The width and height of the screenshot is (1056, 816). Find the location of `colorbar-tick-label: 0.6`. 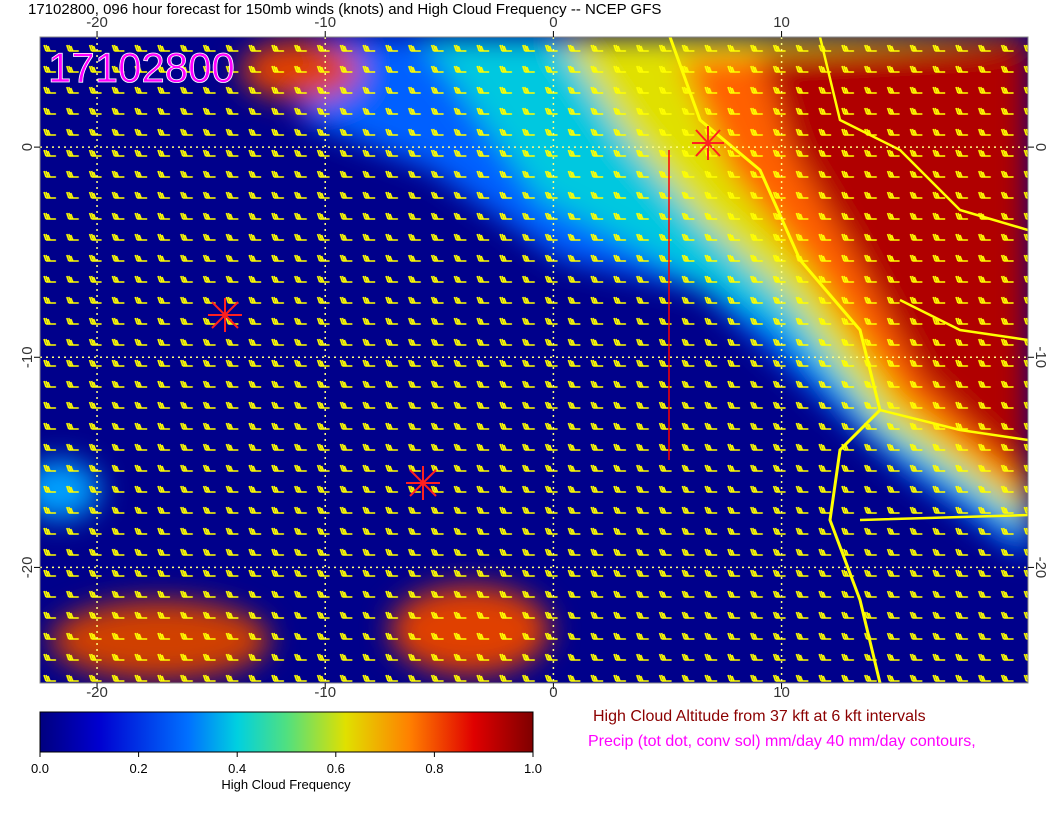

colorbar-tick-label: 0.6 is located at coordinates (336, 768).